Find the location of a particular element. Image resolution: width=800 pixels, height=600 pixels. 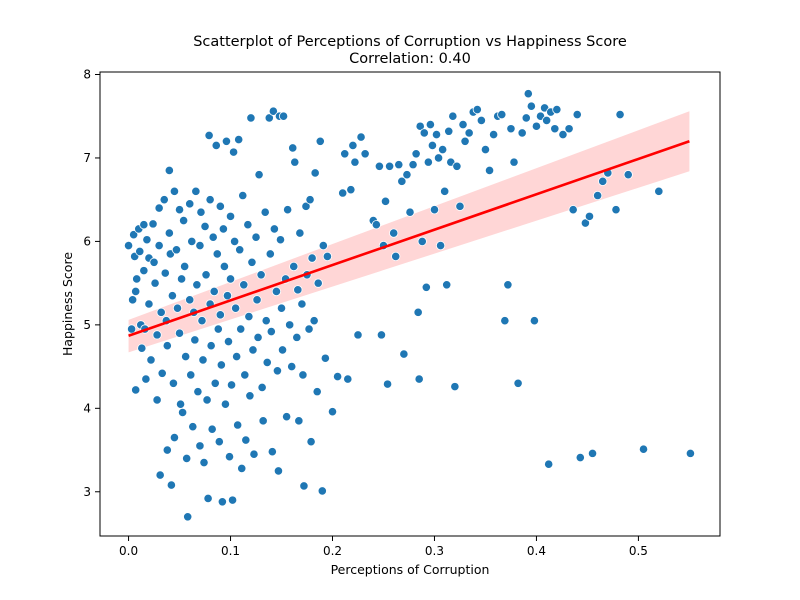

y-axis-label: Happiness Score is located at coordinates (67, 304).